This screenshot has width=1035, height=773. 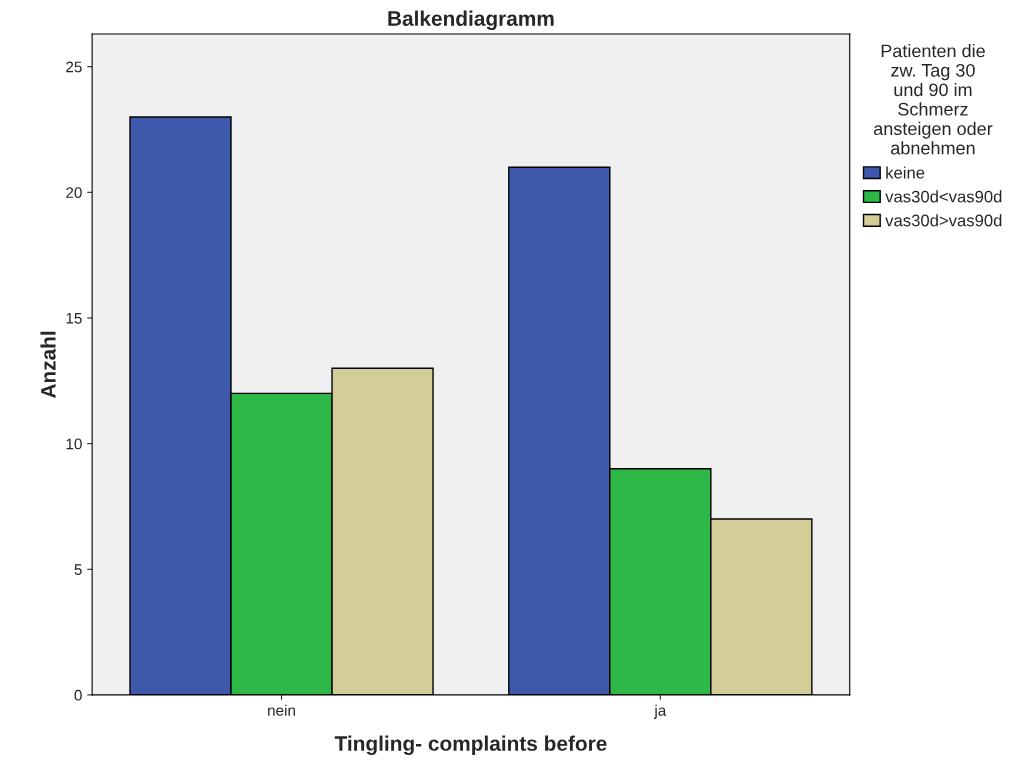 What do you see at coordinates (74, 444) in the screenshot?
I see `y-tick-label: 10` at bounding box center [74, 444].